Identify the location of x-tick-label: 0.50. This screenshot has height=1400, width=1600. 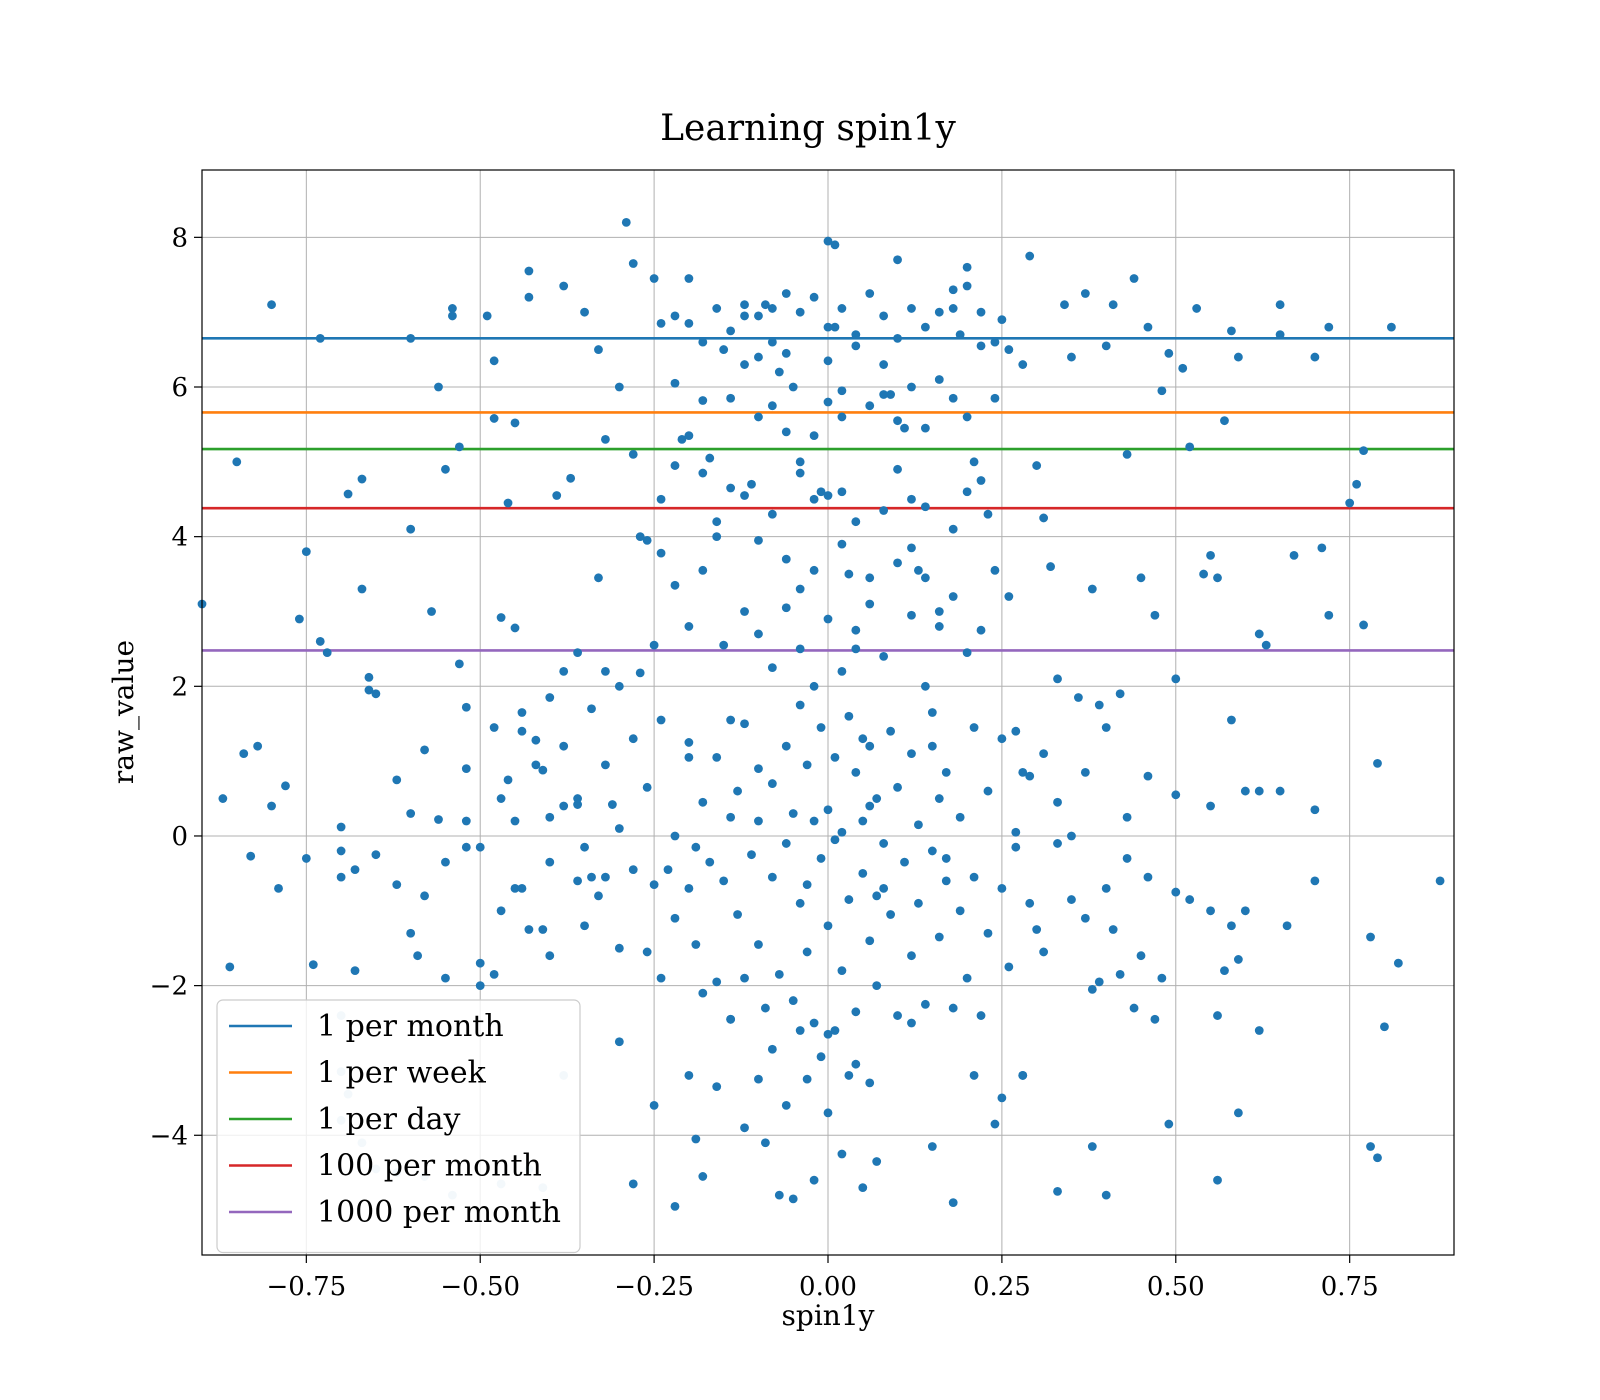
(1176, 1287).